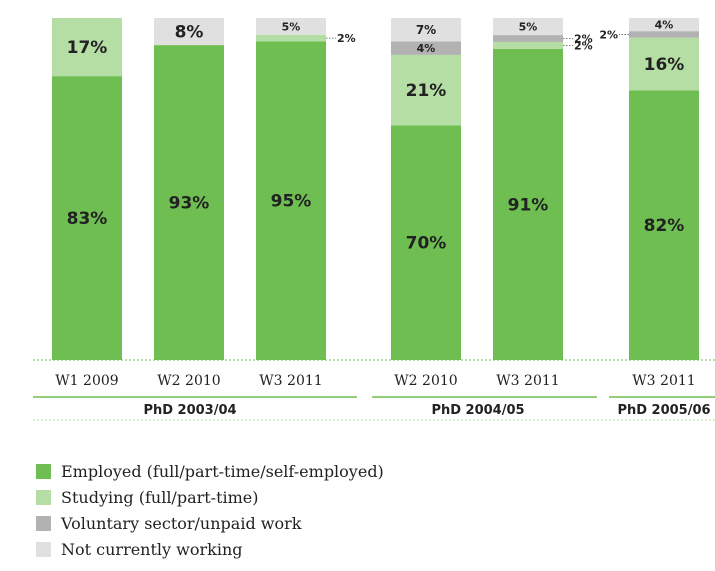  I want to click on data-label: 16%, so click(664, 65).